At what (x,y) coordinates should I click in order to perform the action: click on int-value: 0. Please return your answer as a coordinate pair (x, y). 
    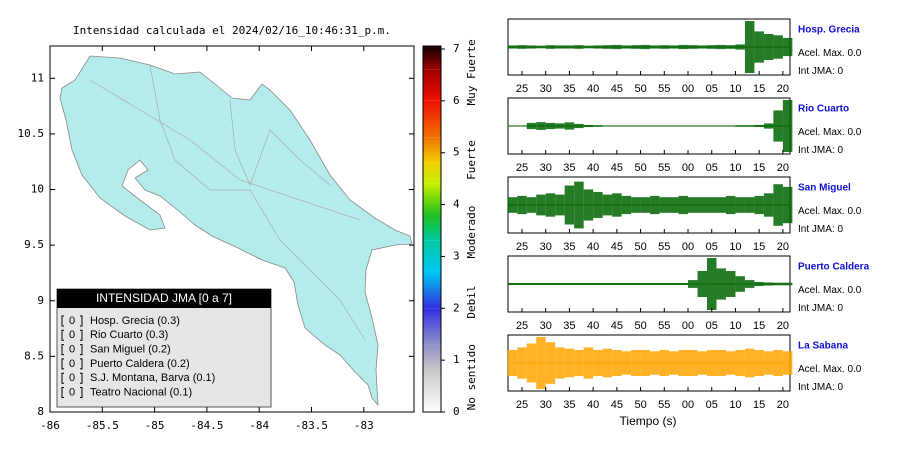
    Looking at the image, I should click on (840, 150).